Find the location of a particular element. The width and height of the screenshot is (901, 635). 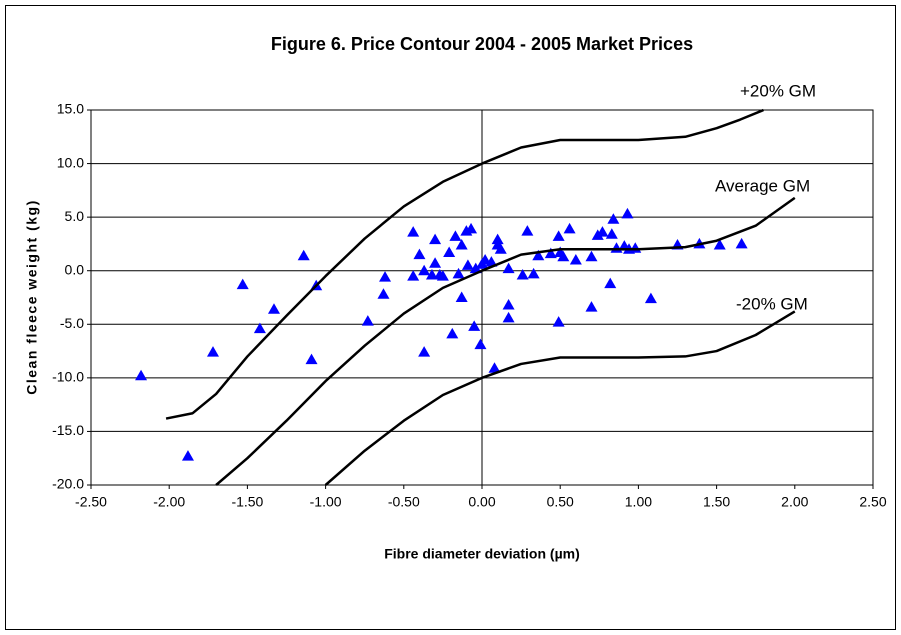

y-tick-label: -15.0 is located at coordinates (68, 430).